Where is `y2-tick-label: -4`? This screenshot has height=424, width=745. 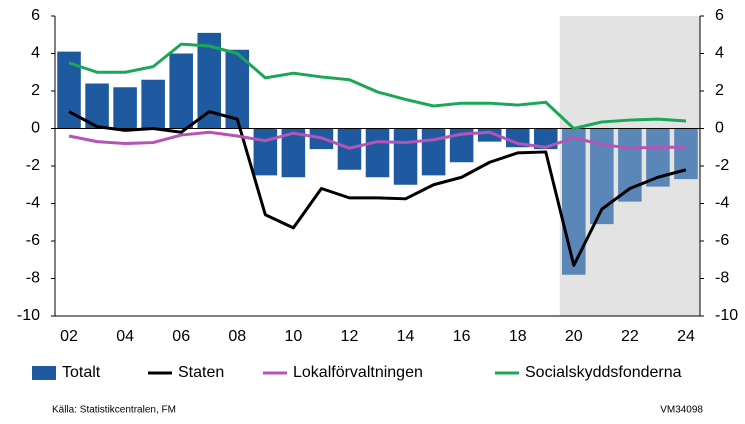 y2-tick-label: -4 is located at coordinates (722, 203).